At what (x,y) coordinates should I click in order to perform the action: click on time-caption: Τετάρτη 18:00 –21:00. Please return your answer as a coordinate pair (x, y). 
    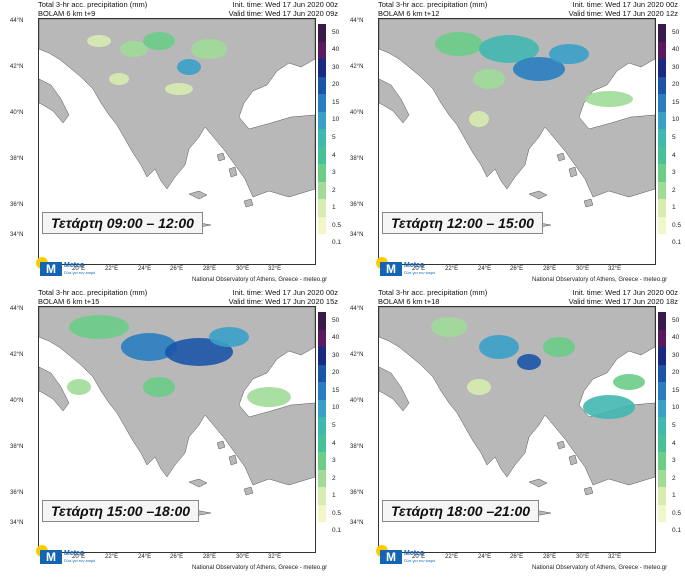
    Looking at the image, I should click on (461, 511).